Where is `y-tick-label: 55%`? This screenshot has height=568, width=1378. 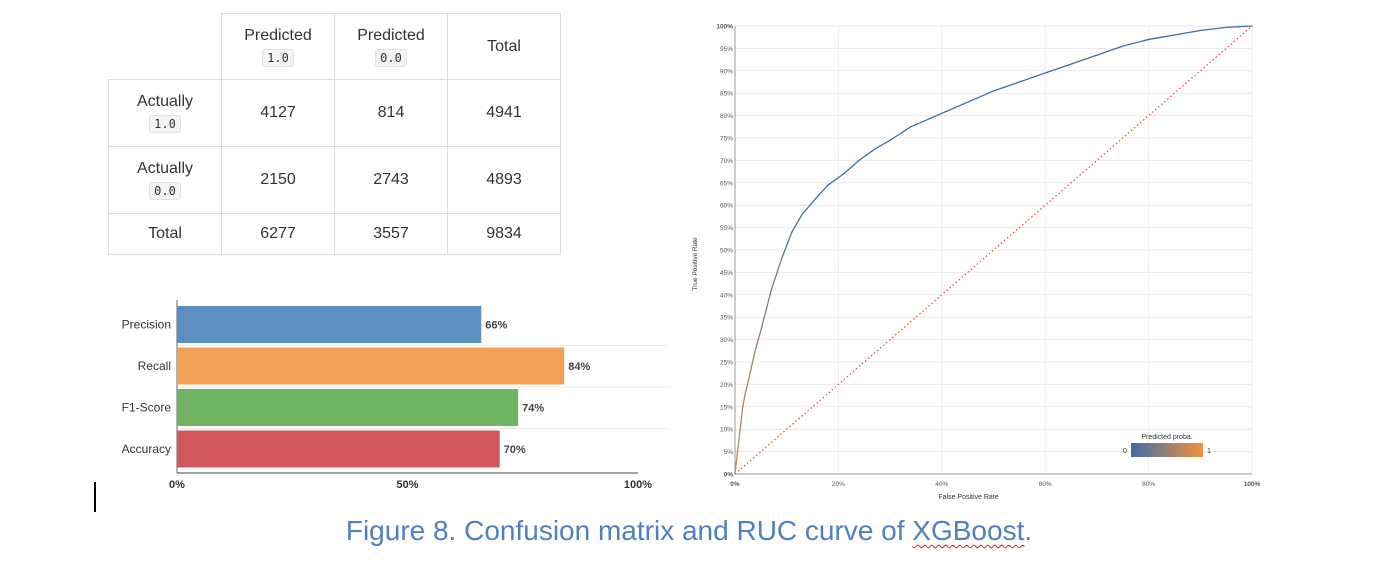 y-tick-label: 55% is located at coordinates (726, 228).